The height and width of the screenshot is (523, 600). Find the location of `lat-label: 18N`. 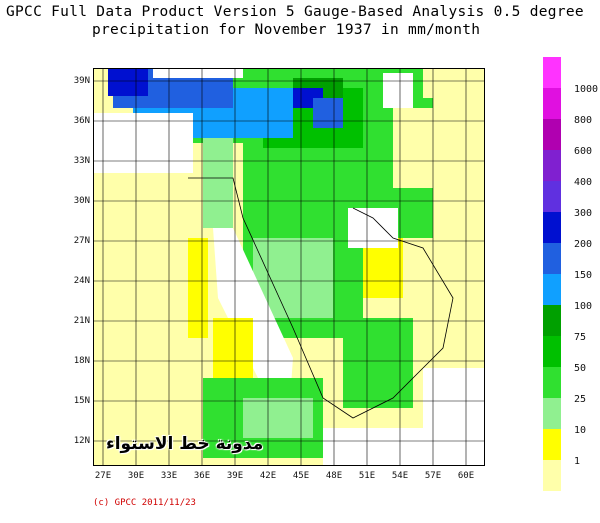

lat-label: 18N is located at coordinates (81, 361).